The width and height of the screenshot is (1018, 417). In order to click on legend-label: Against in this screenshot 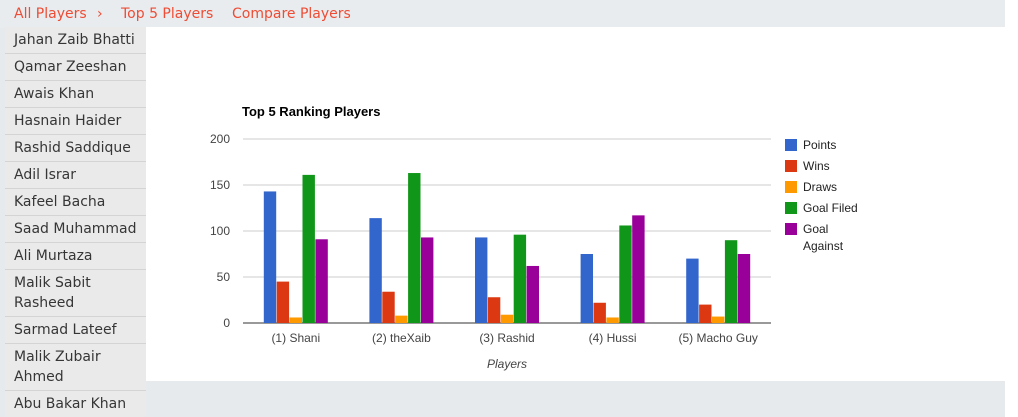, I will do `click(823, 246)`.